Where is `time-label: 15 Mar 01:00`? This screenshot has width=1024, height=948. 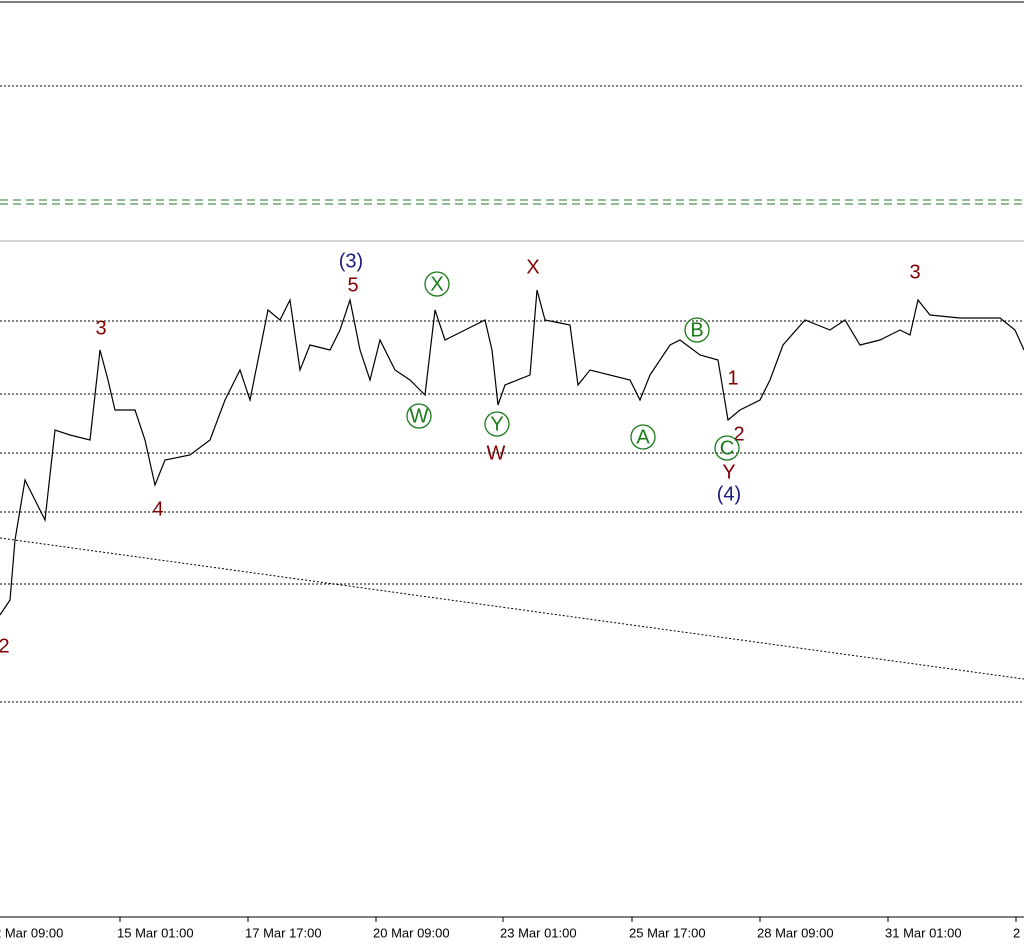 time-label: 15 Mar 01:00 is located at coordinates (155, 932).